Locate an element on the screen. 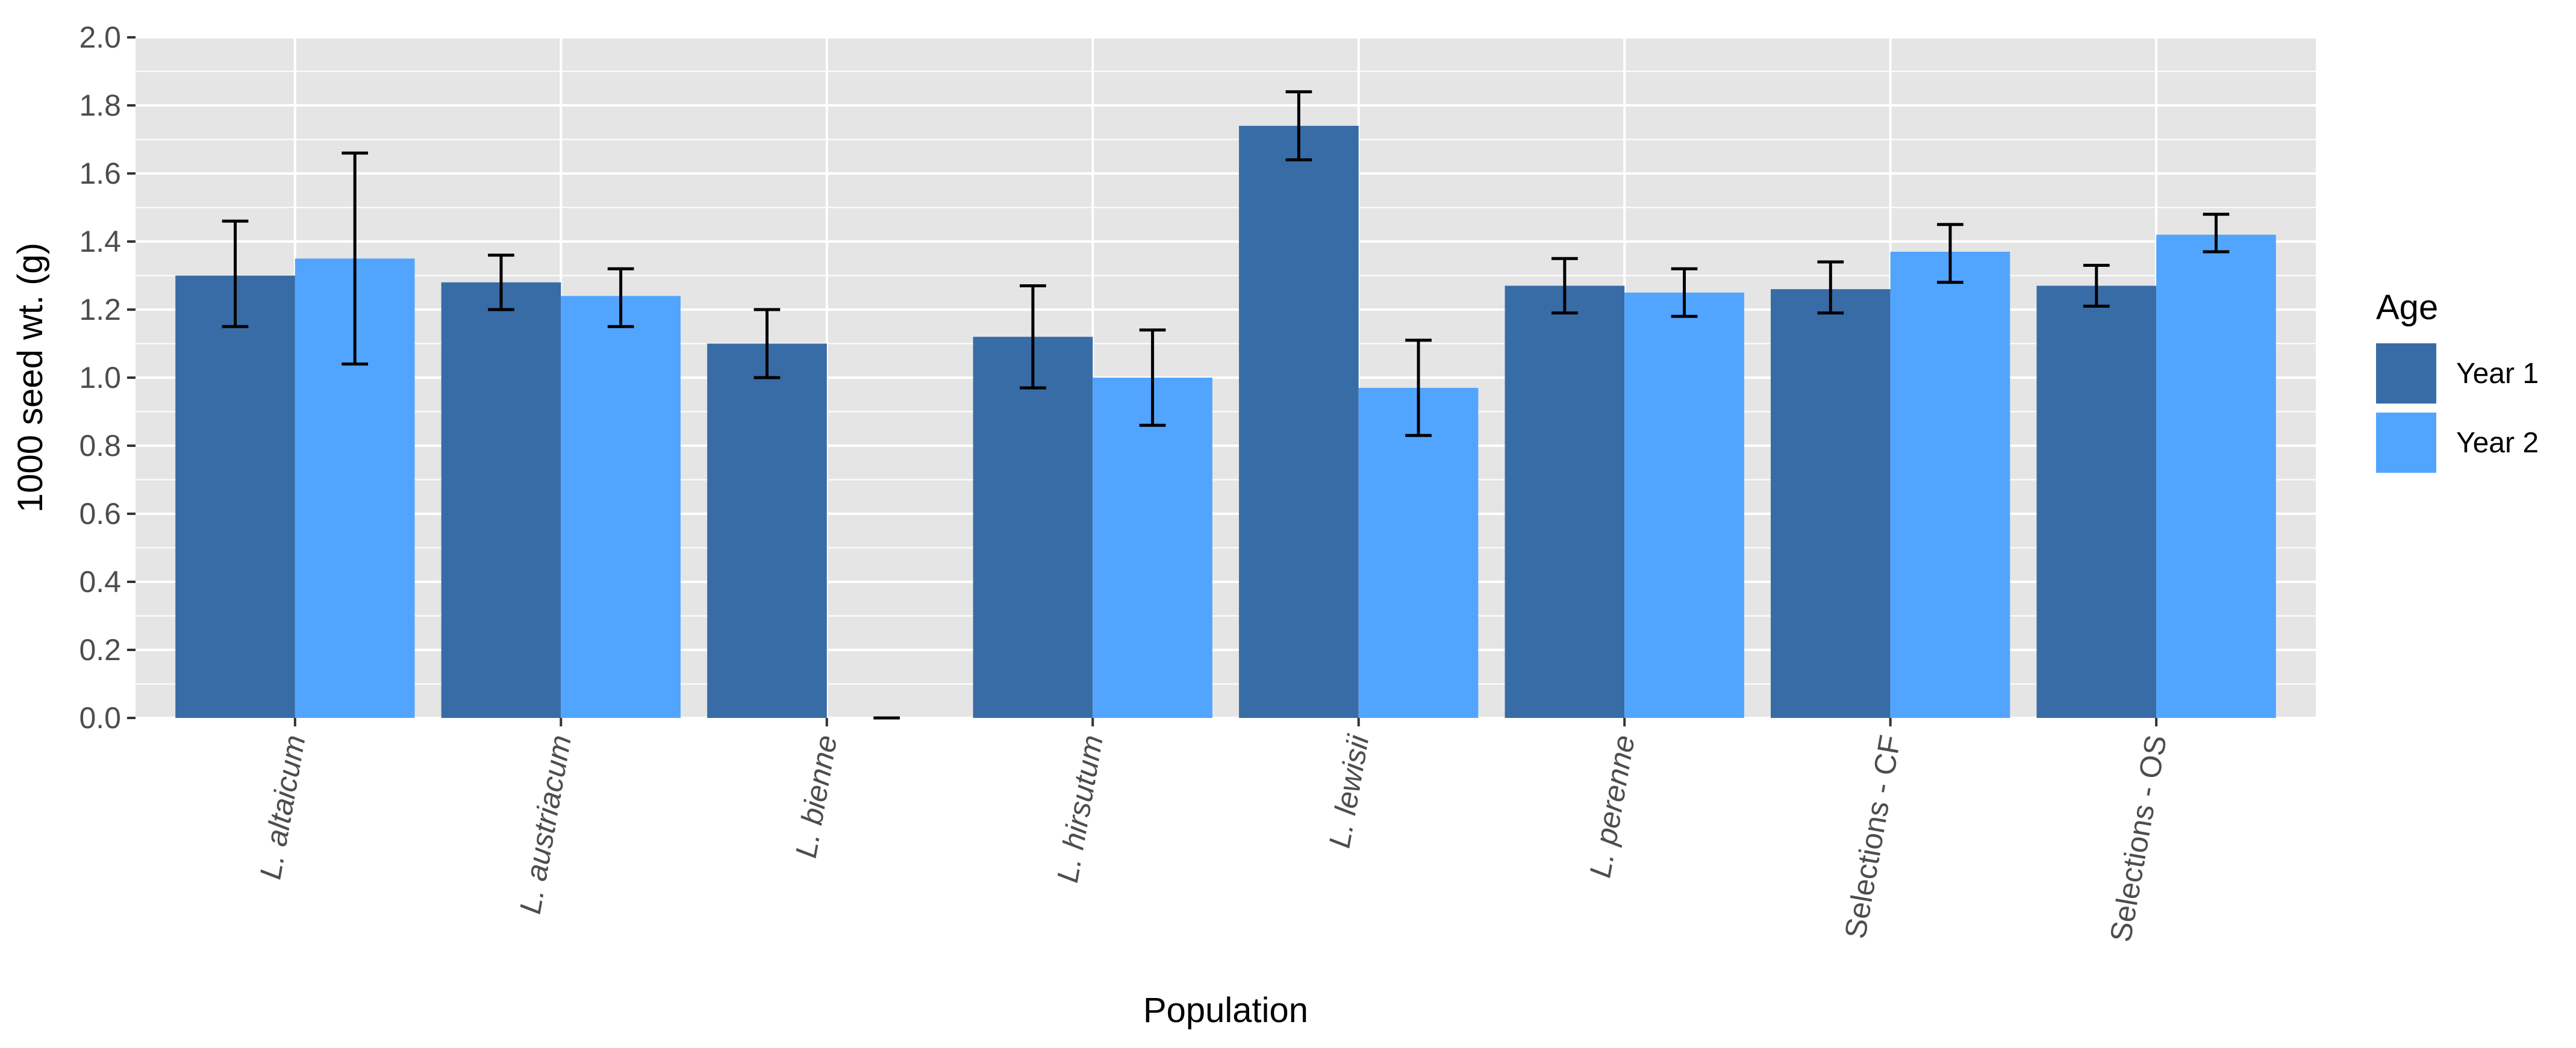  y-tick-label: 1.6 is located at coordinates (100, 173).